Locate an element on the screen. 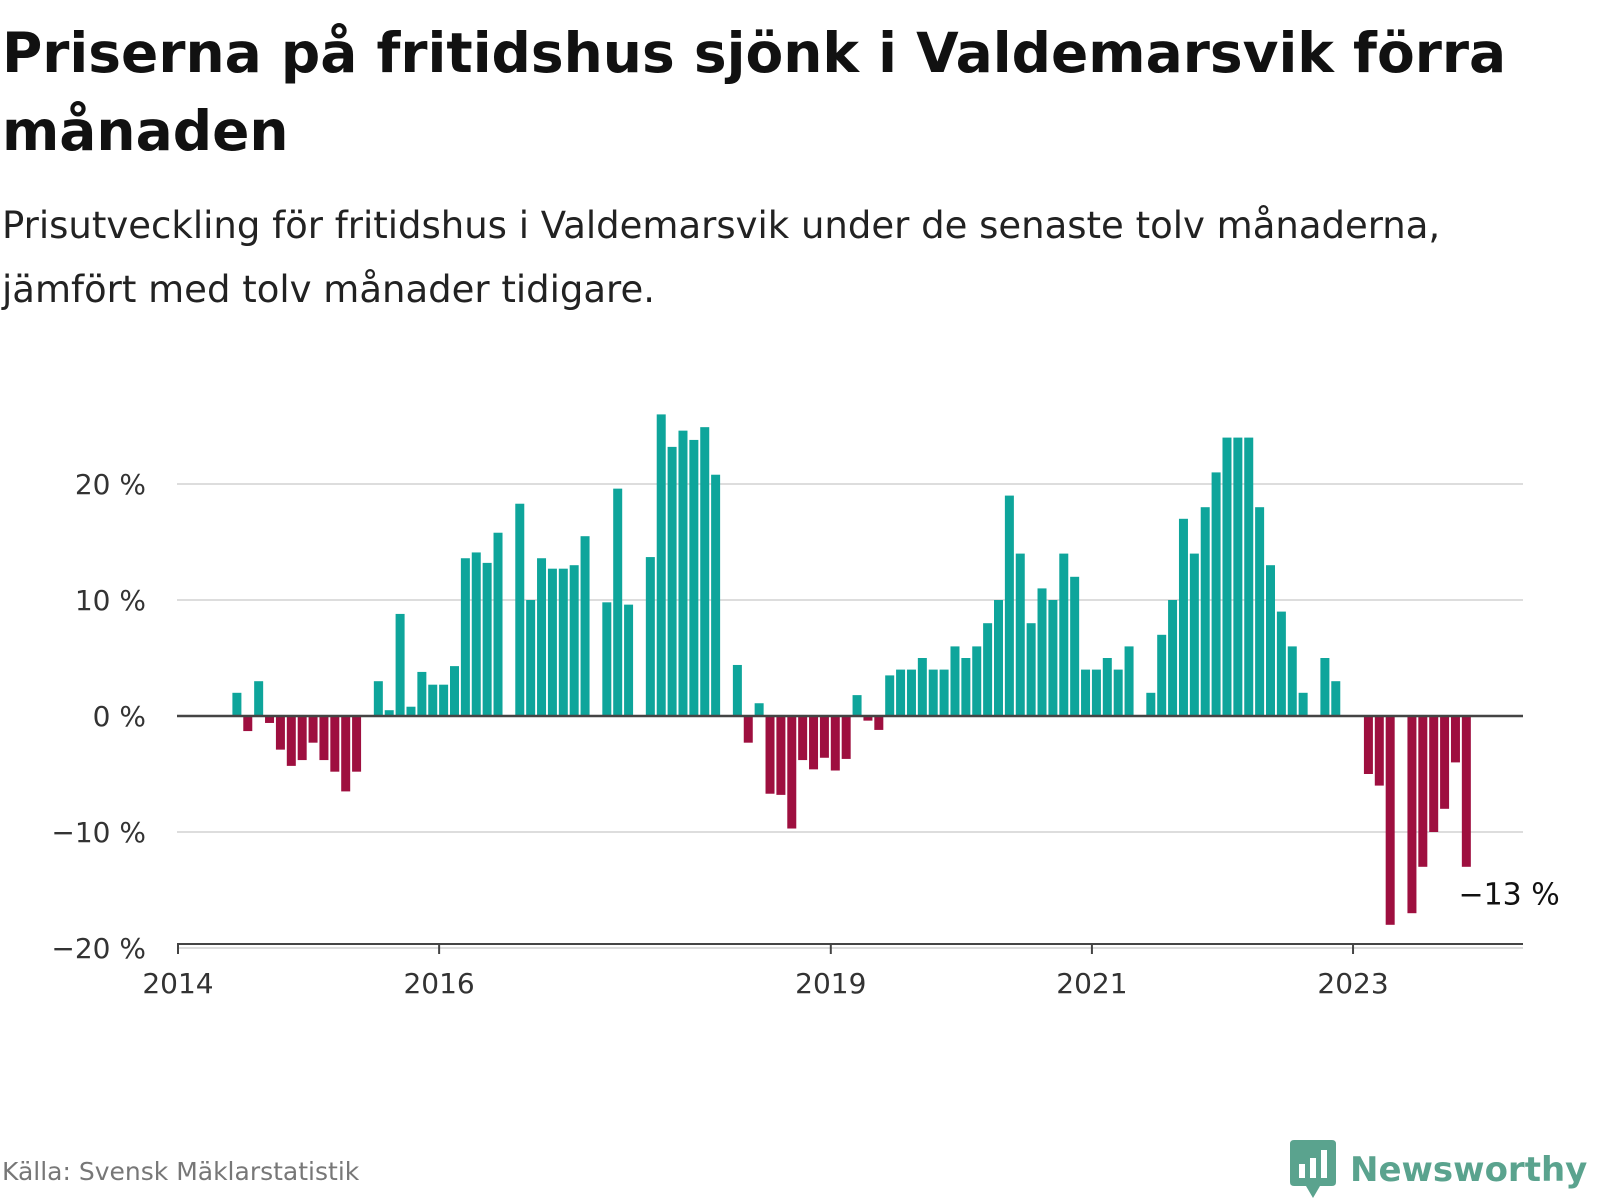  y-tick-label: 20 % is located at coordinates (110, 484).